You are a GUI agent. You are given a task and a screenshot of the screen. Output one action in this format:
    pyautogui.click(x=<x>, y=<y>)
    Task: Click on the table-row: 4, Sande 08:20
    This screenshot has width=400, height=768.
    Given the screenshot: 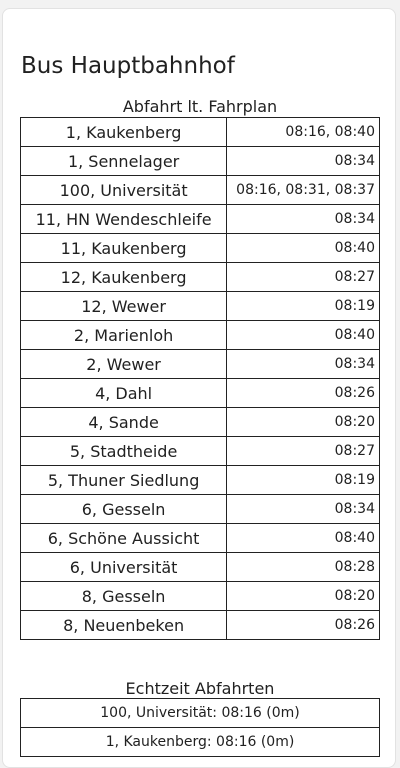 What is the action you would take?
    pyautogui.click(x=199, y=422)
    